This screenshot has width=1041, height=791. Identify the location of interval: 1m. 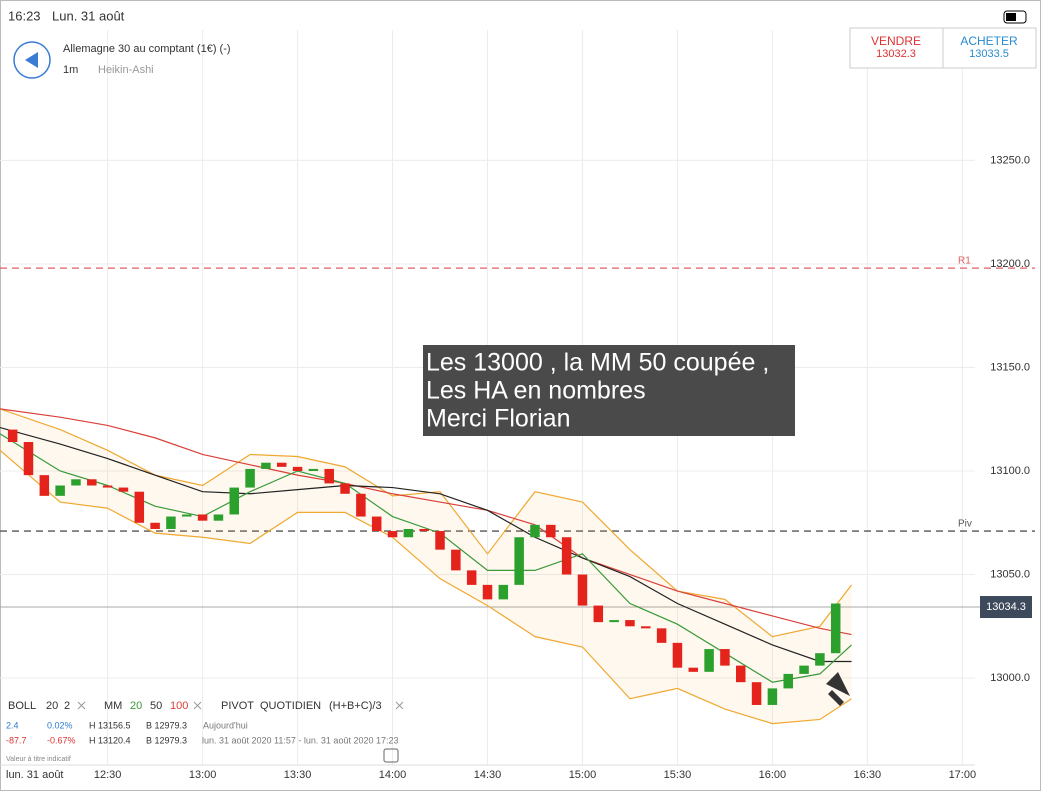
(70, 70).